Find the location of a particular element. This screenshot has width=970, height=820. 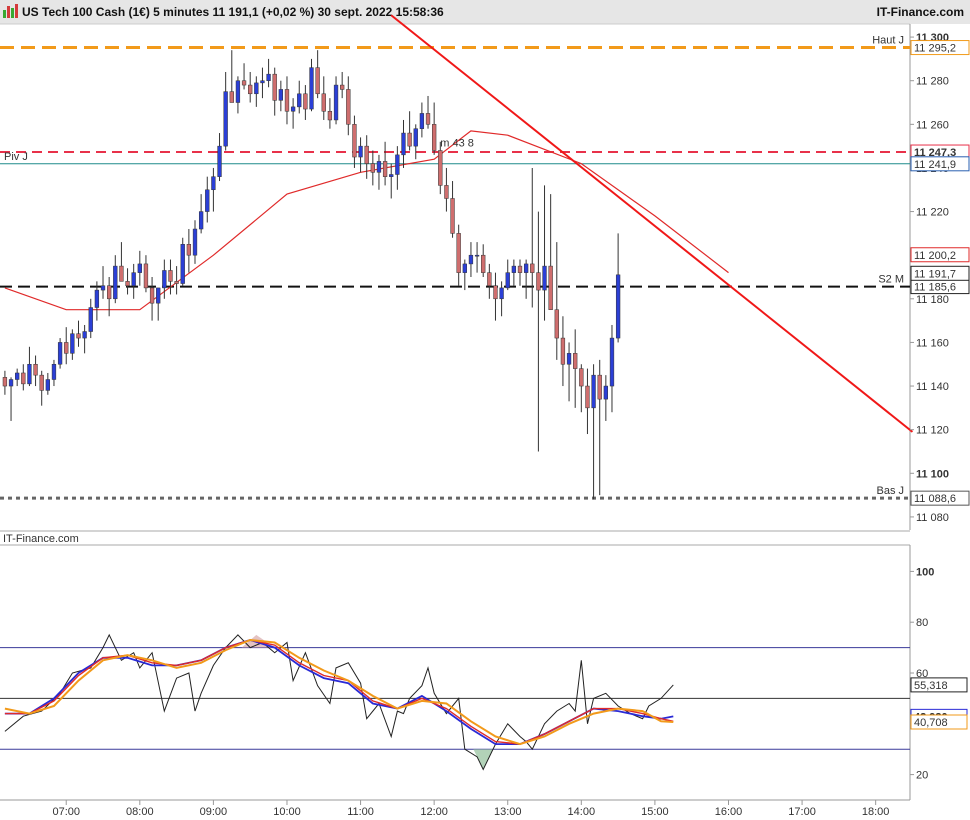

x-tick-label: 11:00 is located at coordinates (360, 812).